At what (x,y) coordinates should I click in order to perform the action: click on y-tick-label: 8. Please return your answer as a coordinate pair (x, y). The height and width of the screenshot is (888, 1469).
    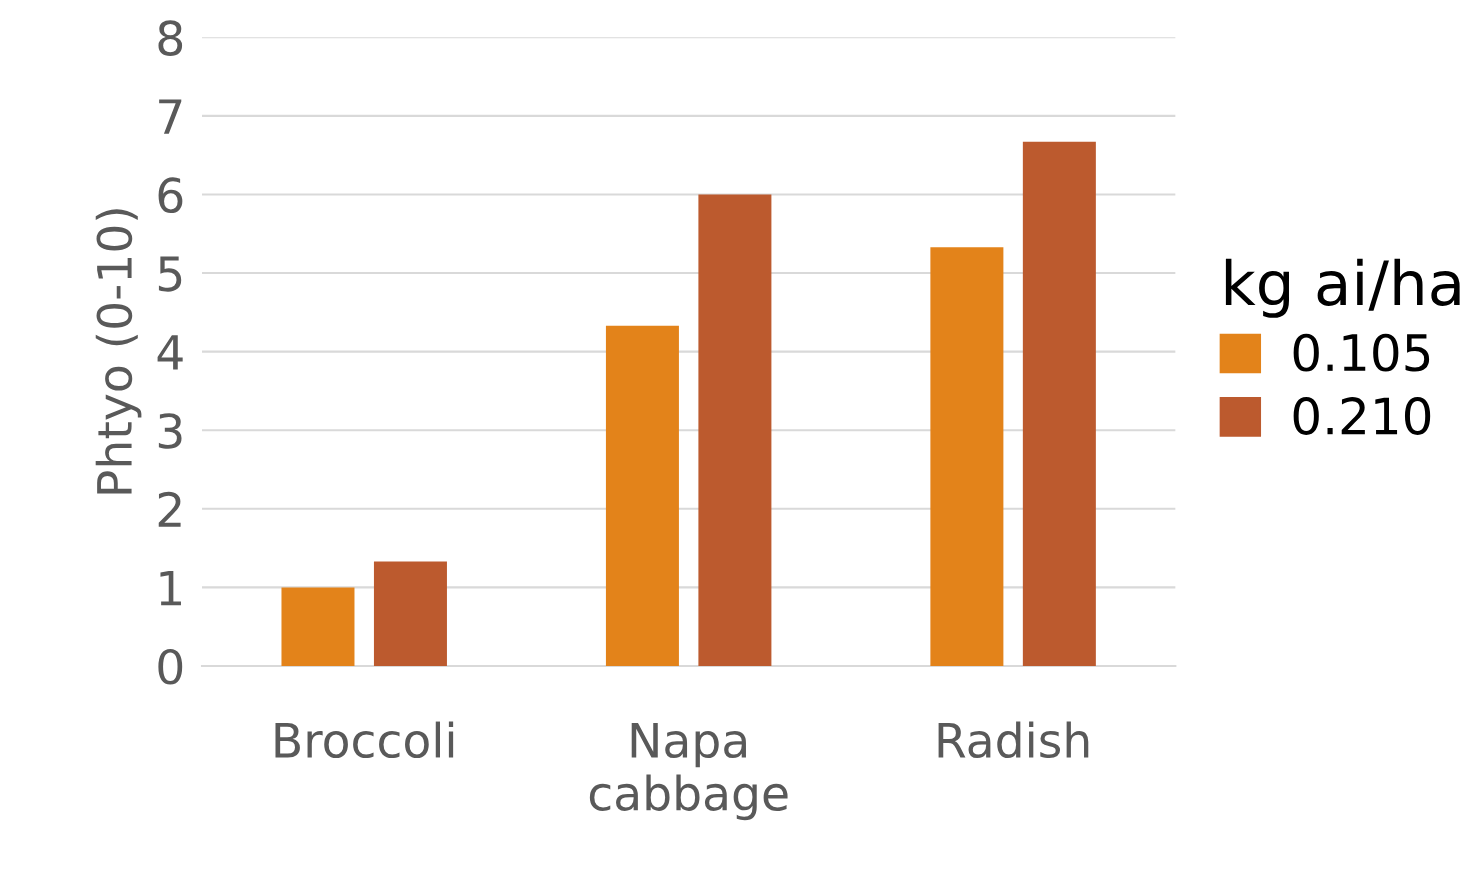
    Looking at the image, I should click on (170, 38).